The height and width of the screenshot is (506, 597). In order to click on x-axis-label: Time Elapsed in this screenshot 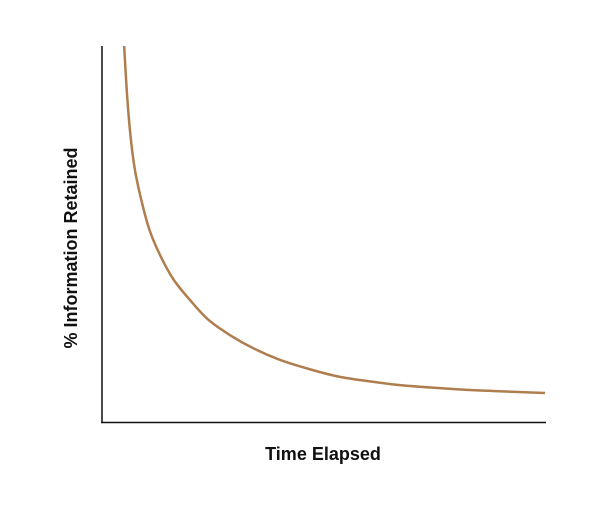, I will do `click(323, 454)`.